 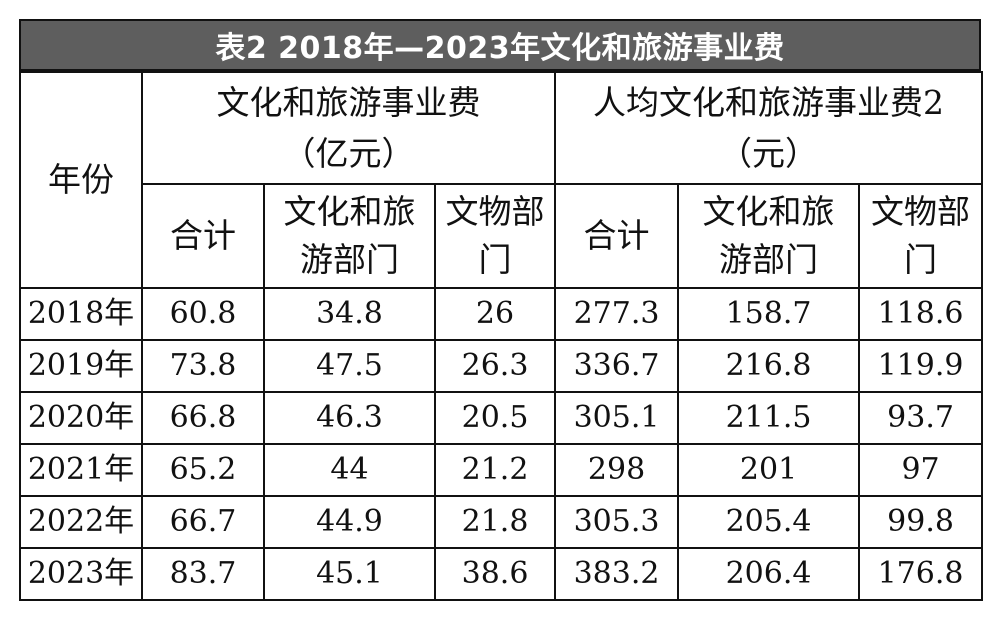 I want to click on table-row: 2023年 83.7 45.1 38.6 383.2 206.4 176.8, so click(x=501, y=574).